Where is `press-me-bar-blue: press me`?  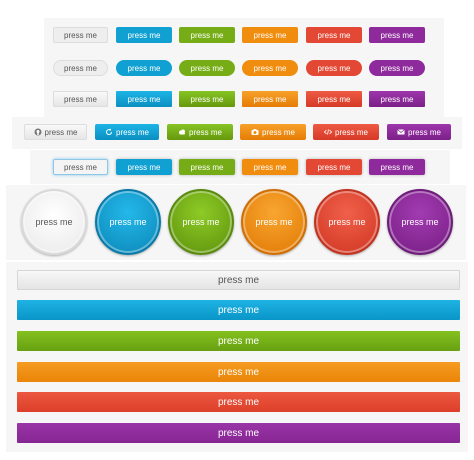
press-me-bar-blue: press me is located at coordinates (238, 310).